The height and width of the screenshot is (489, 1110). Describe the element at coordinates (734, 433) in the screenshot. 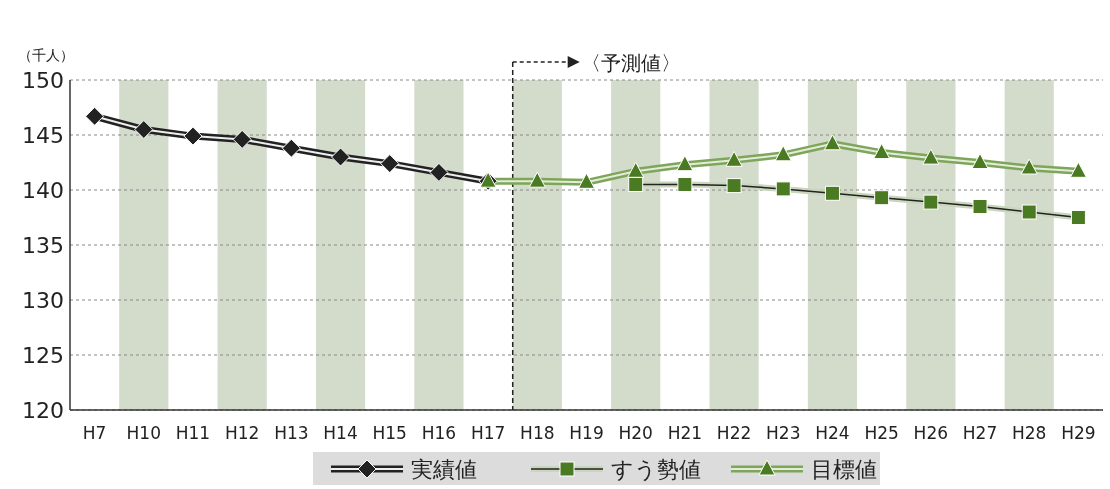

I see `x-tick-label: H22` at that location.